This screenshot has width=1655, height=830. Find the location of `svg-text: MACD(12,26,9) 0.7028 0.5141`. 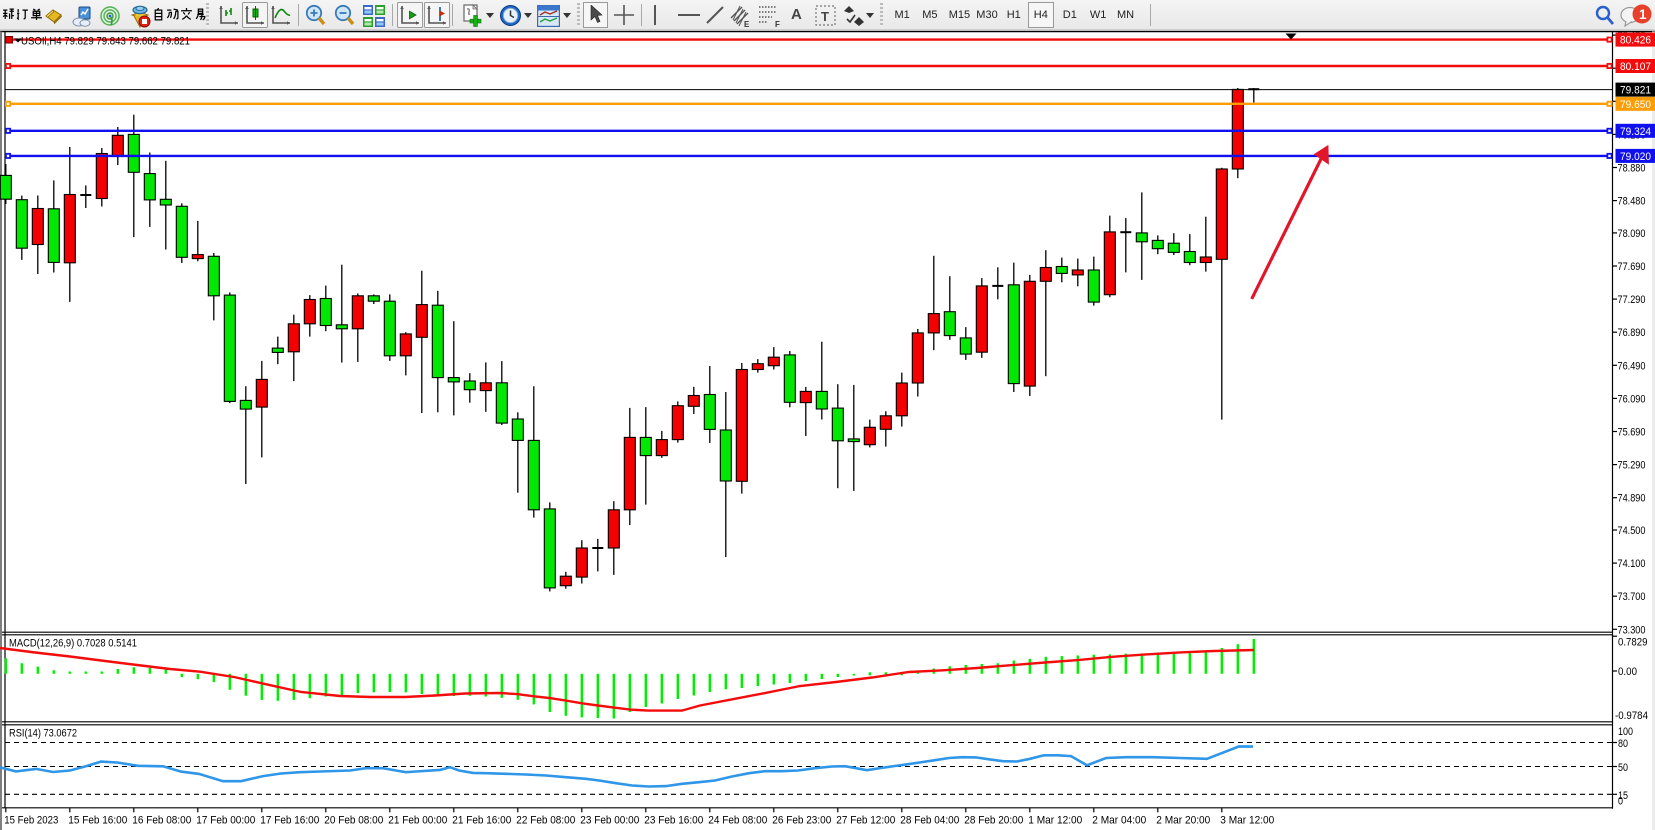

svg-text: MACD(12,26,9) 0.7028 0.5141 is located at coordinates (73, 644).